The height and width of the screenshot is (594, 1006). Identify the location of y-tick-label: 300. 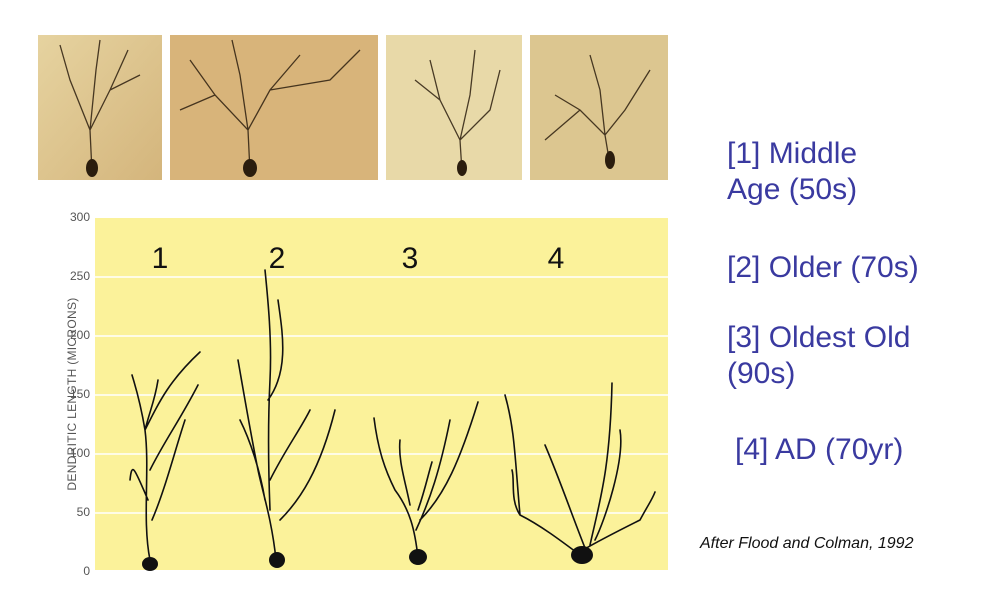
(80, 217).